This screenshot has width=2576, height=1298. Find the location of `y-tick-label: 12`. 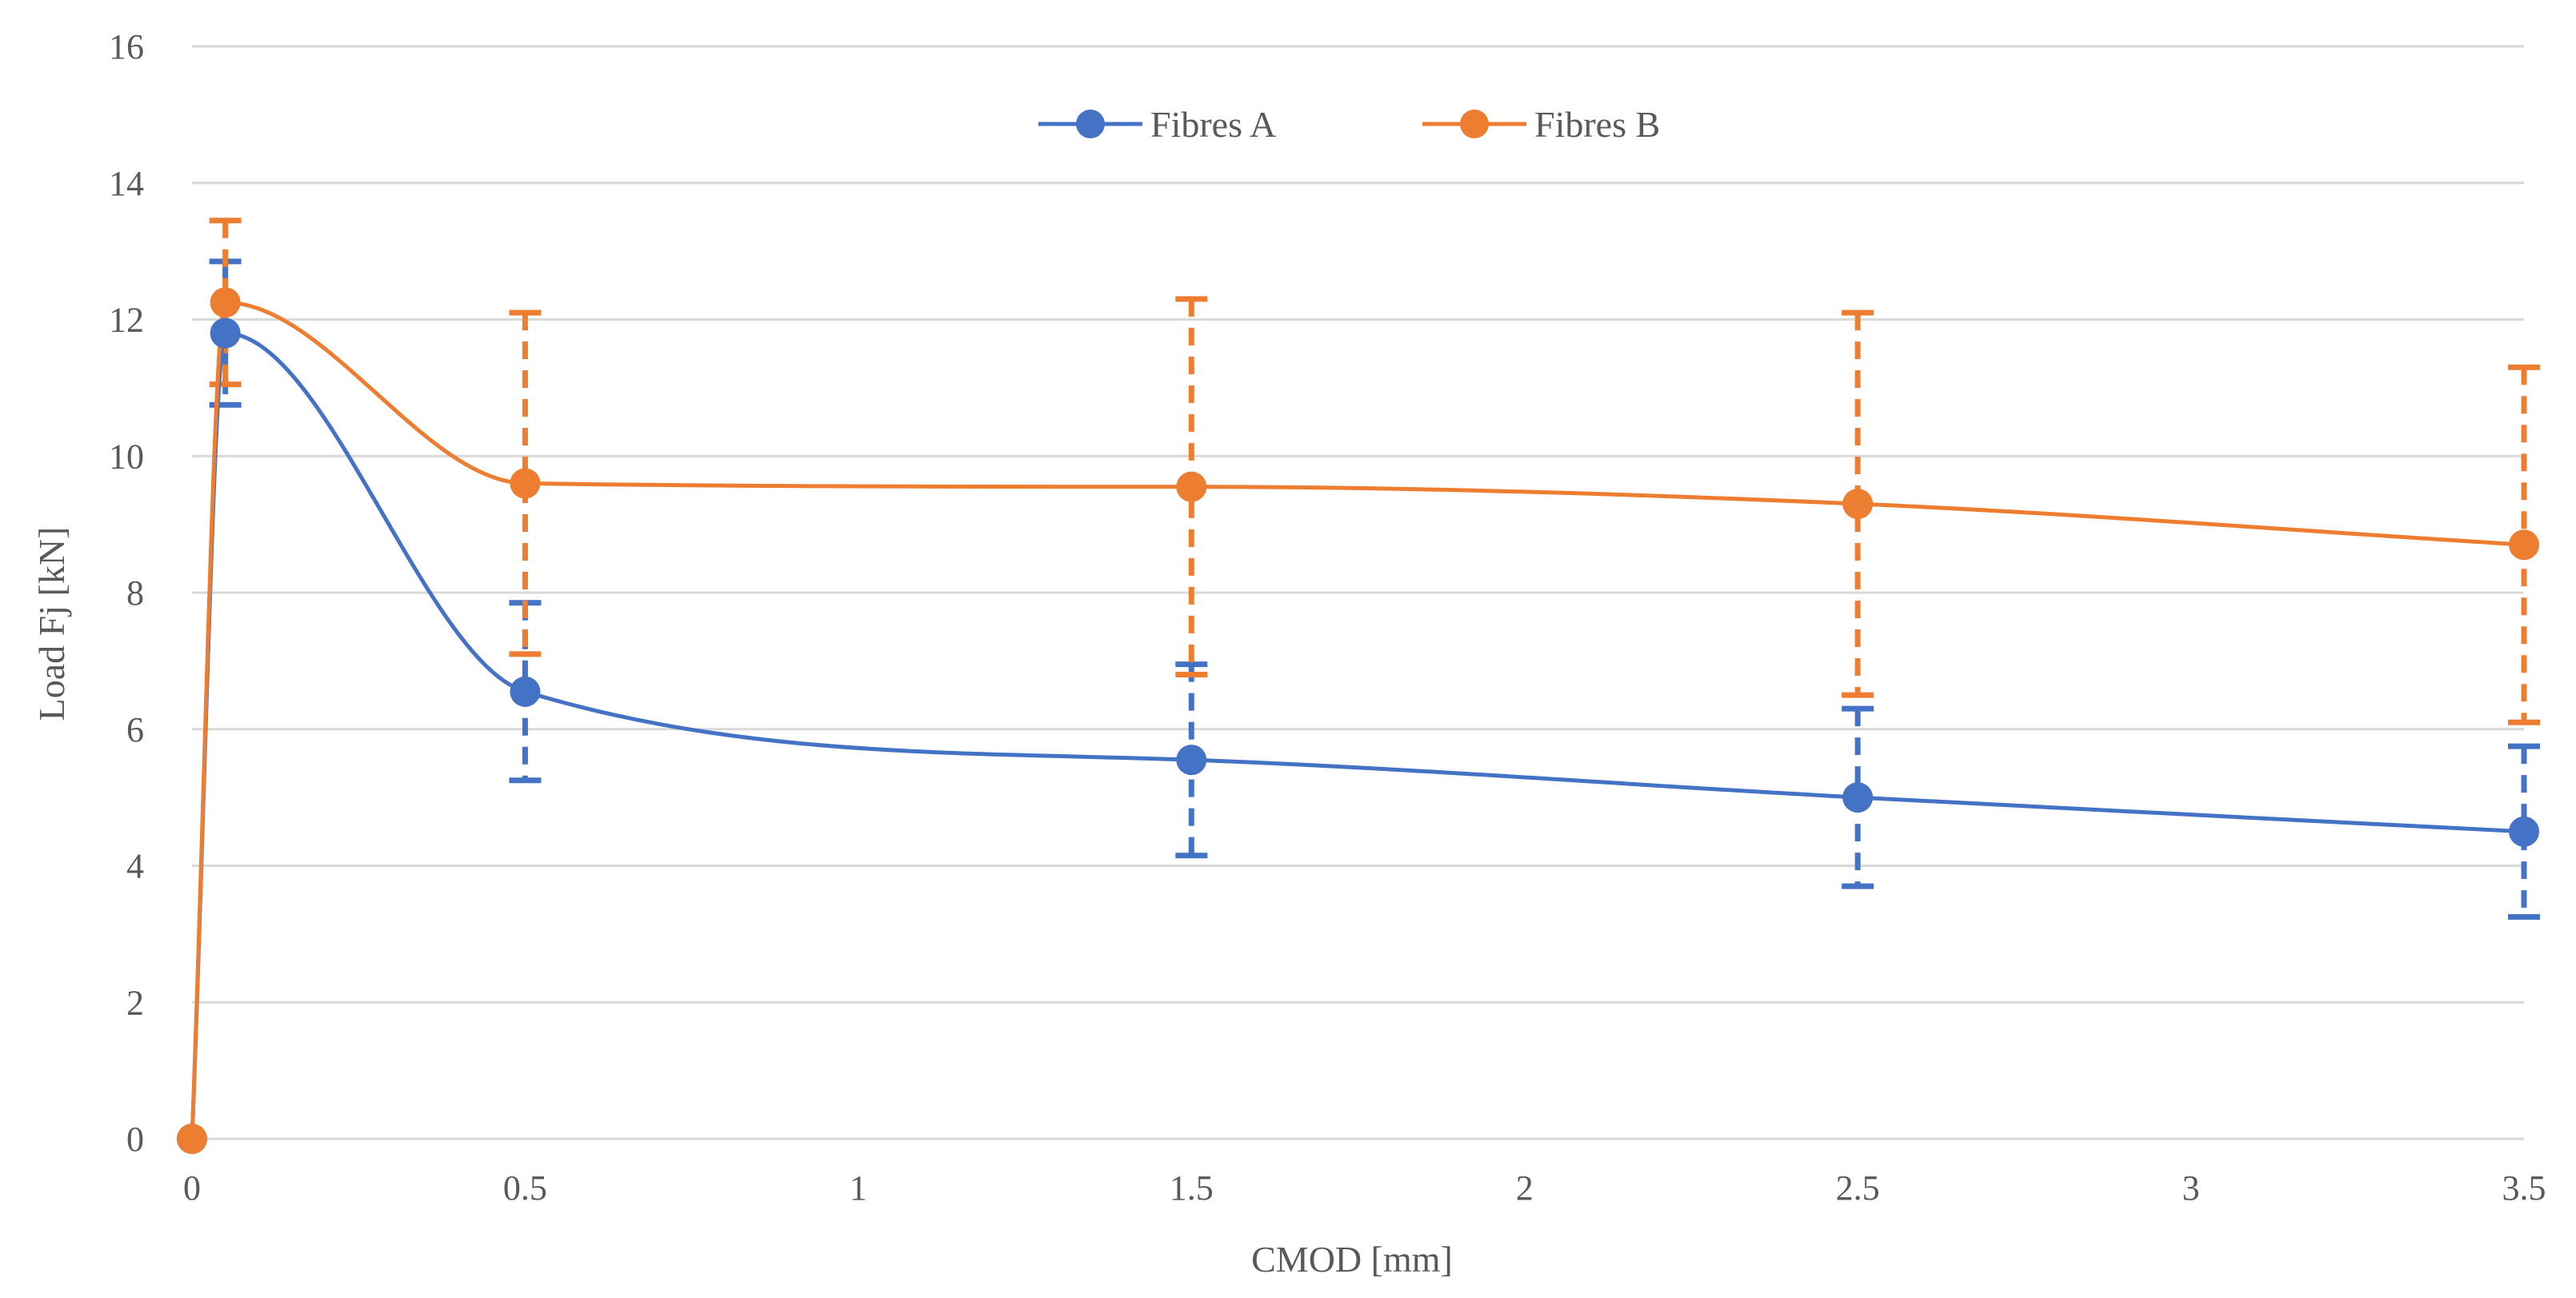

y-tick-label: 12 is located at coordinates (126, 320).